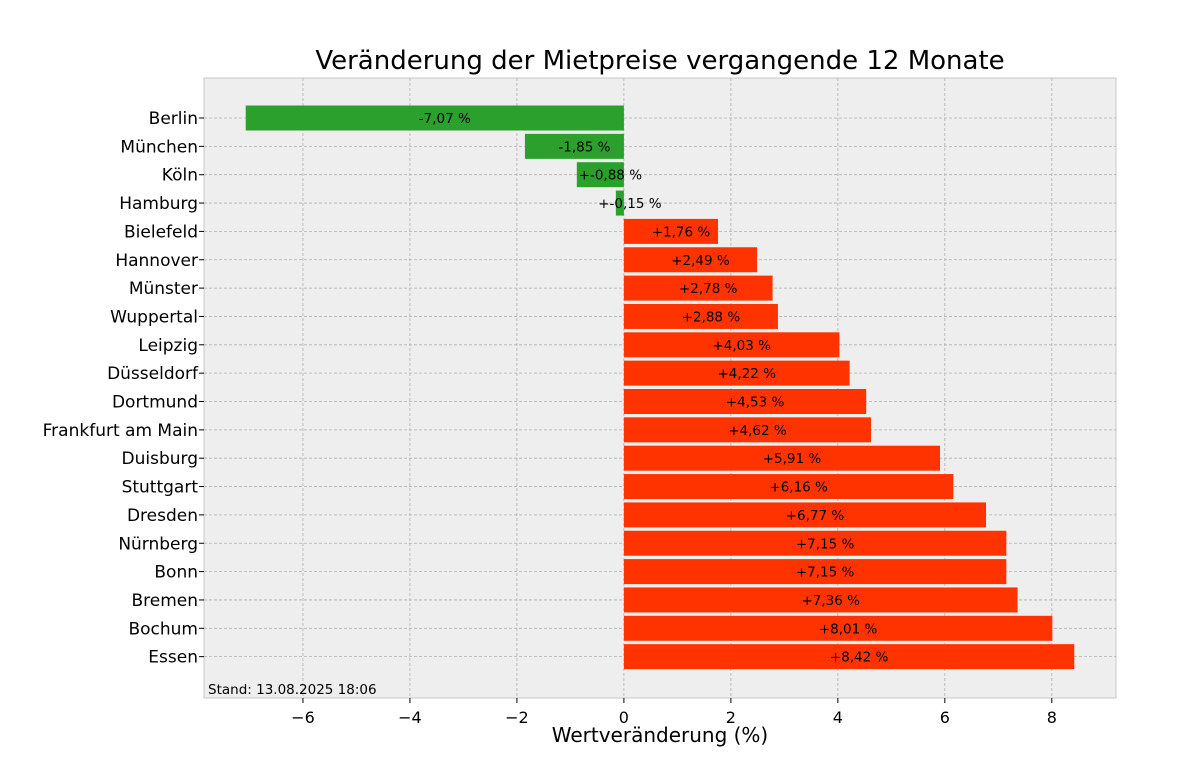 This screenshot has width=1200, height=775. I want to click on bar-duisburg, so click(782, 458).